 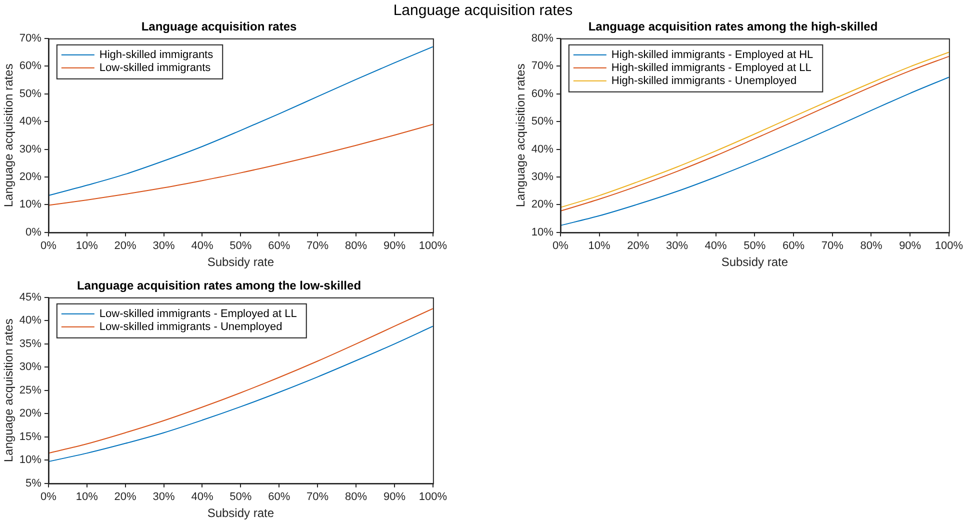 I want to click on chart-title: Language acquisition rates among the high-skilled, so click(x=733, y=27).